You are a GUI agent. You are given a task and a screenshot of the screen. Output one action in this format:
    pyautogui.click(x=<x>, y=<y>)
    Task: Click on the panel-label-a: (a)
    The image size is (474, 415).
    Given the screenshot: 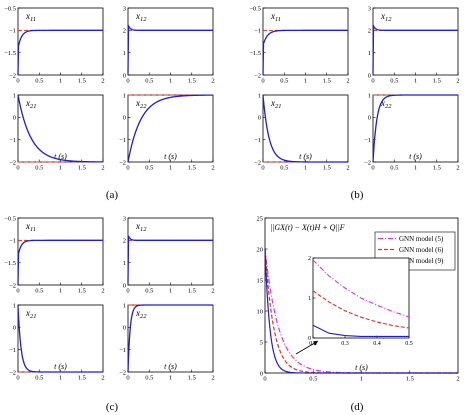 What is the action you would take?
    pyautogui.click(x=112, y=195)
    